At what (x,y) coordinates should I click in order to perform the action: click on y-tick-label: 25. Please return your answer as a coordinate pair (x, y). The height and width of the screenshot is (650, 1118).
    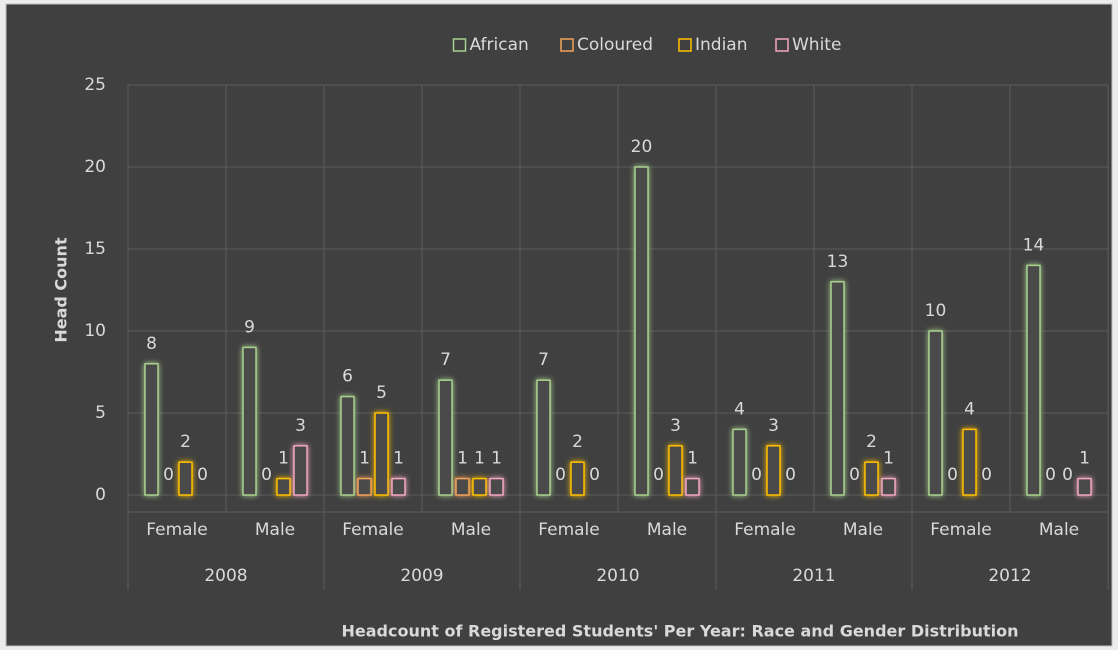
    Looking at the image, I should click on (95, 85).